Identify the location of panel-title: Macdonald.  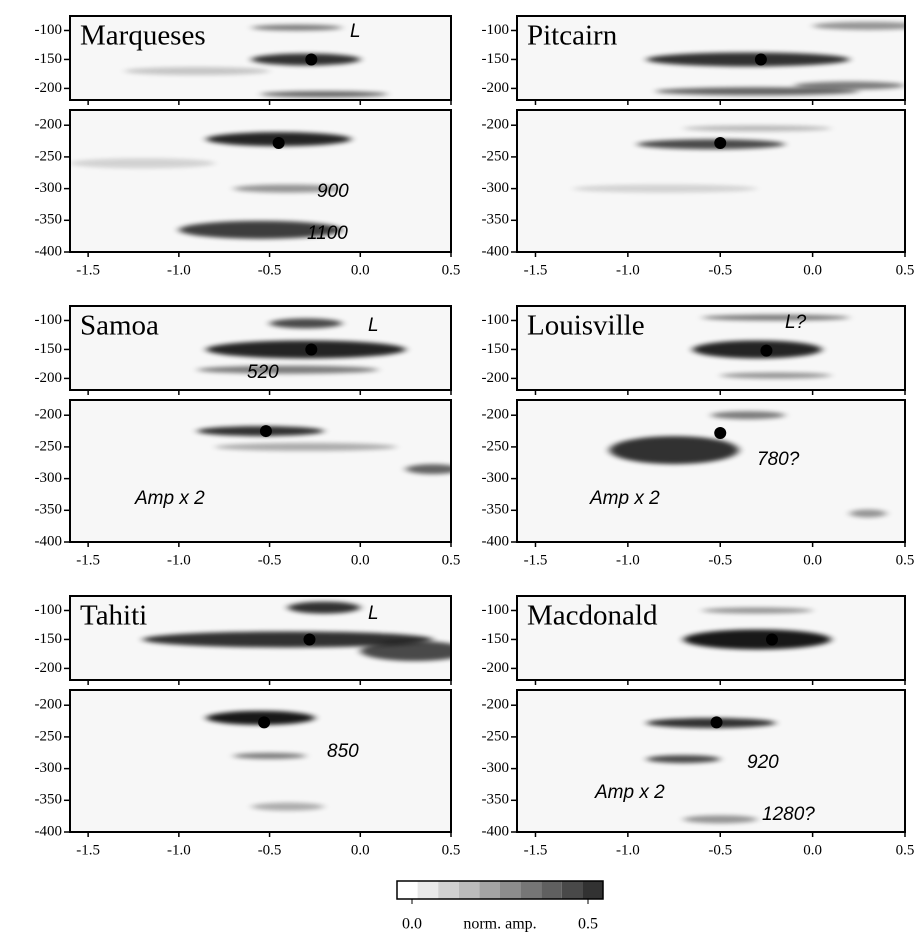
(592, 616).